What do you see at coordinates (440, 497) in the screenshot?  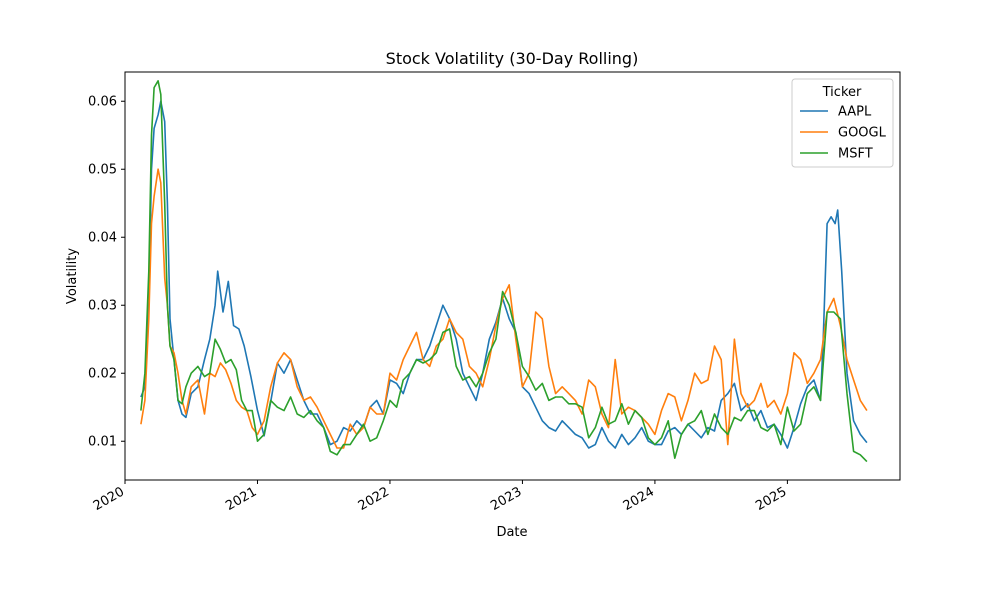 I see `x-axis: 2020 2021 2022 2023 2024 2025` at bounding box center [440, 497].